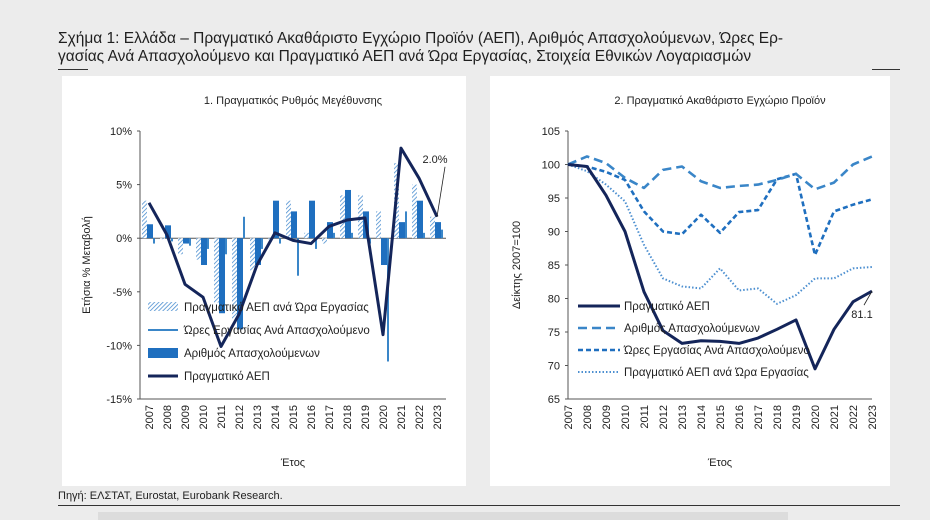 This screenshot has height=520, width=930. I want to click on y-tick-label: -15%, so click(119, 400).